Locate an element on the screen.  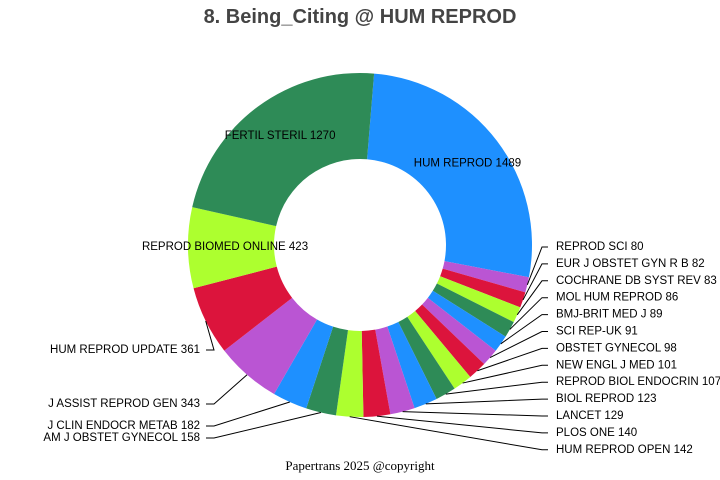
label-am-j-obstet-gynecol: AM J OBSTET GYNECOL 158 is located at coordinates (121, 438).